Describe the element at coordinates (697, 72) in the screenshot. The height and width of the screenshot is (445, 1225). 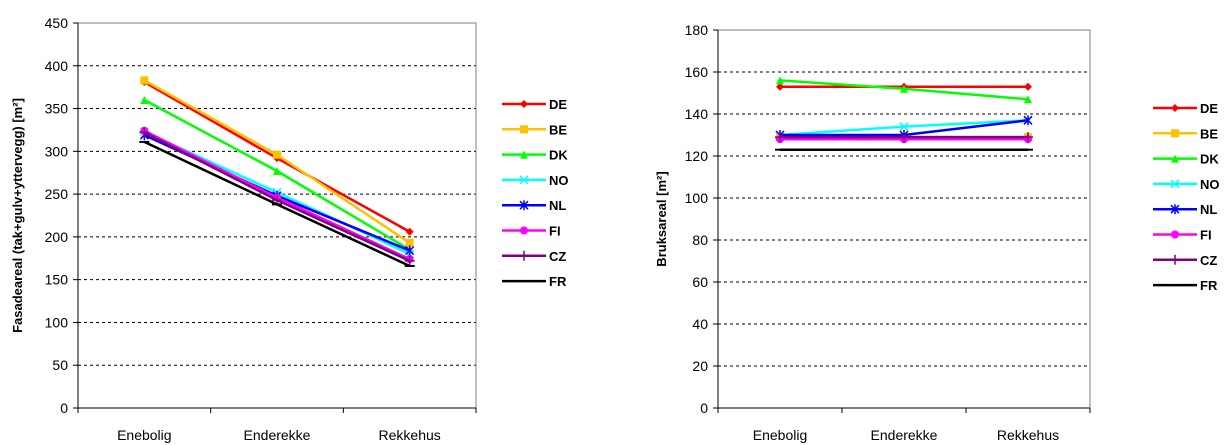
I see `y-tick-label: 160` at that location.